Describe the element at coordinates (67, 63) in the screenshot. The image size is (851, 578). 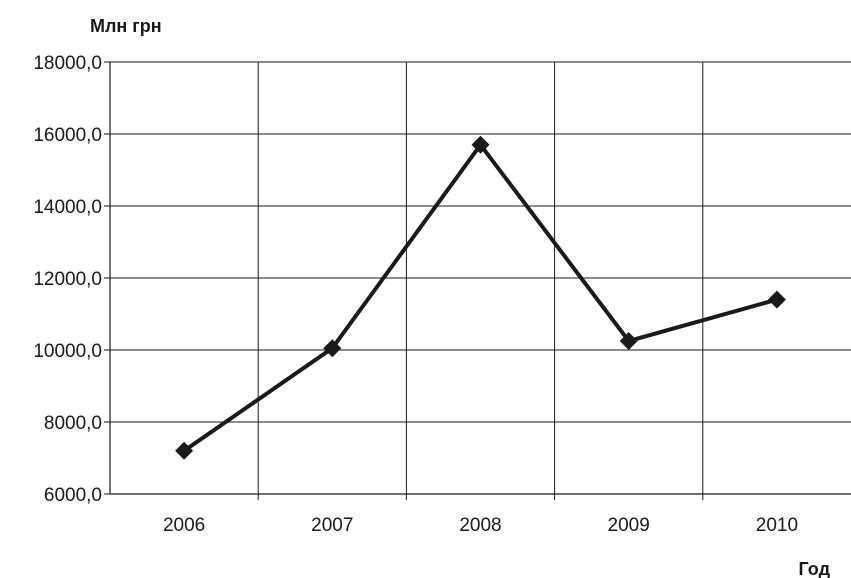
I see `y-tick-label: 18000,0` at that location.